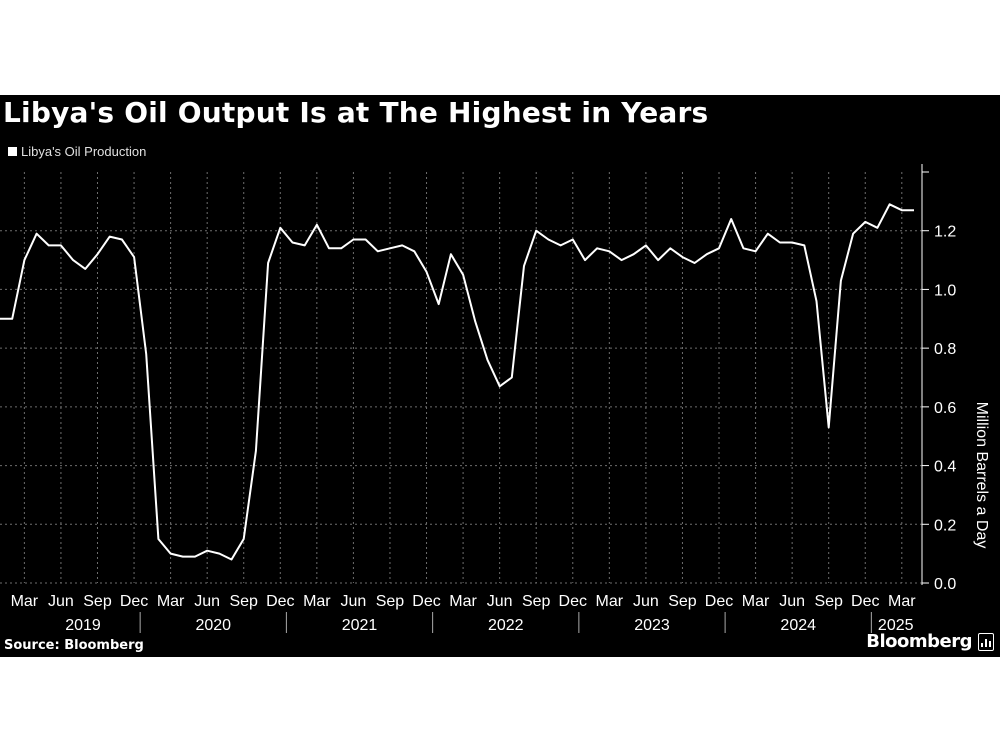  I want to click on chart-bars-icon, so click(986, 641).